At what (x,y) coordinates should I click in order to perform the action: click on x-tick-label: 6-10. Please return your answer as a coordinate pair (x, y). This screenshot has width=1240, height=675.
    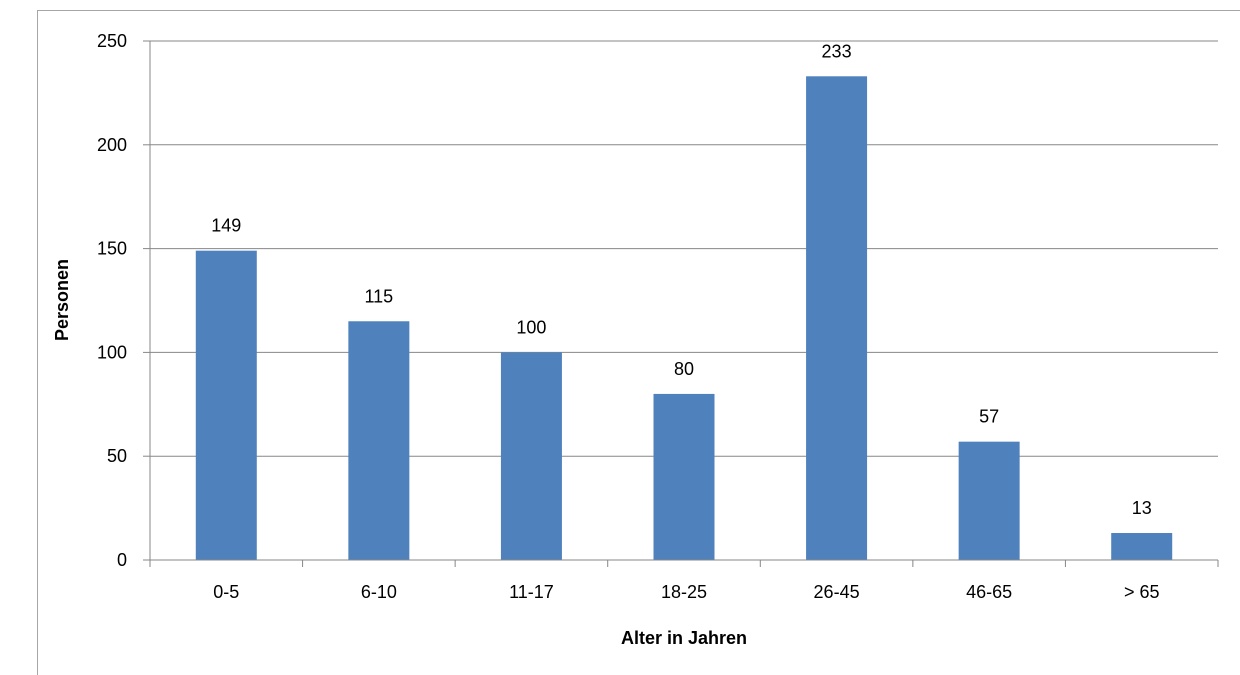
    Looking at the image, I should click on (379, 592).